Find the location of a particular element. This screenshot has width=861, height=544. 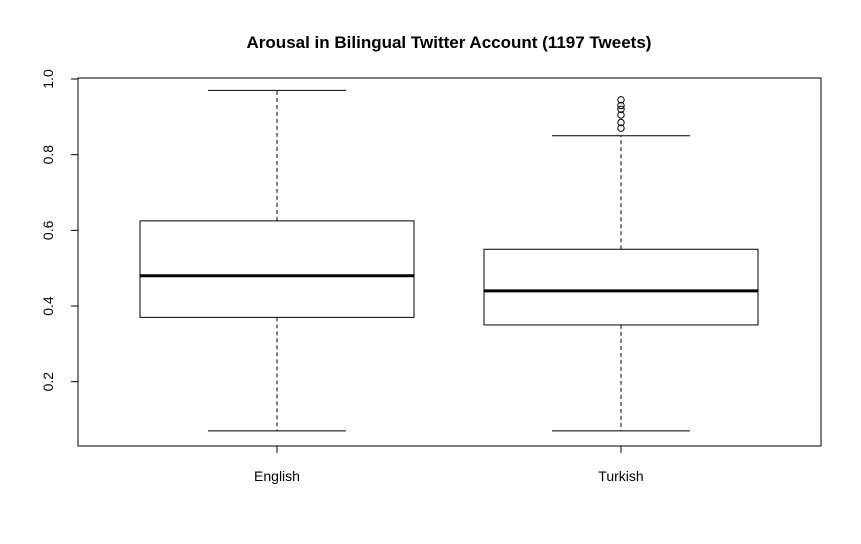

x-axis: English Turkish is located at coordinates (449, 465).